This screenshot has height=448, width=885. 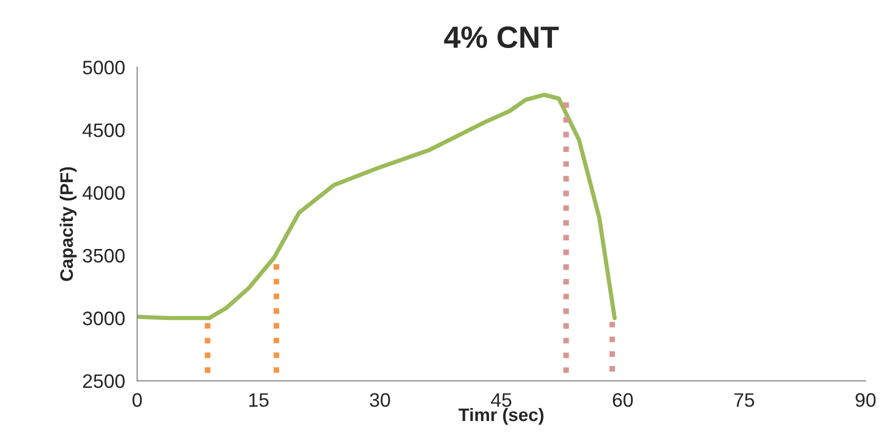 What do you see at coordinates (103, 319) in the screenshot?
I see `y-tick-label: 3000` at bounding box center [103, 319].